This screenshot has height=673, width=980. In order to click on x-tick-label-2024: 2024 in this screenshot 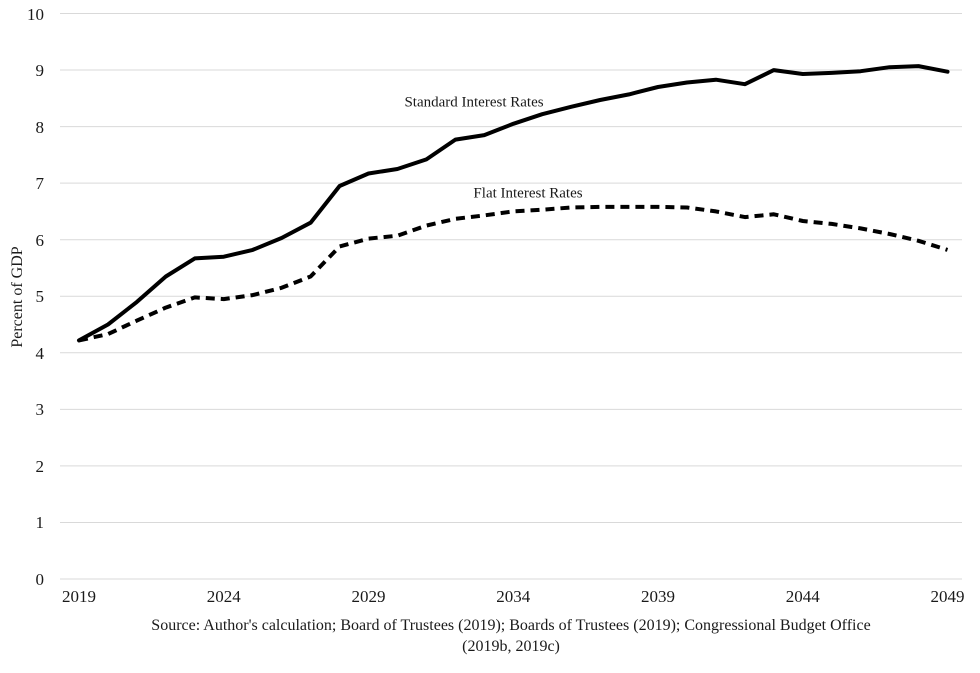, I will do `click(223, 596)`.